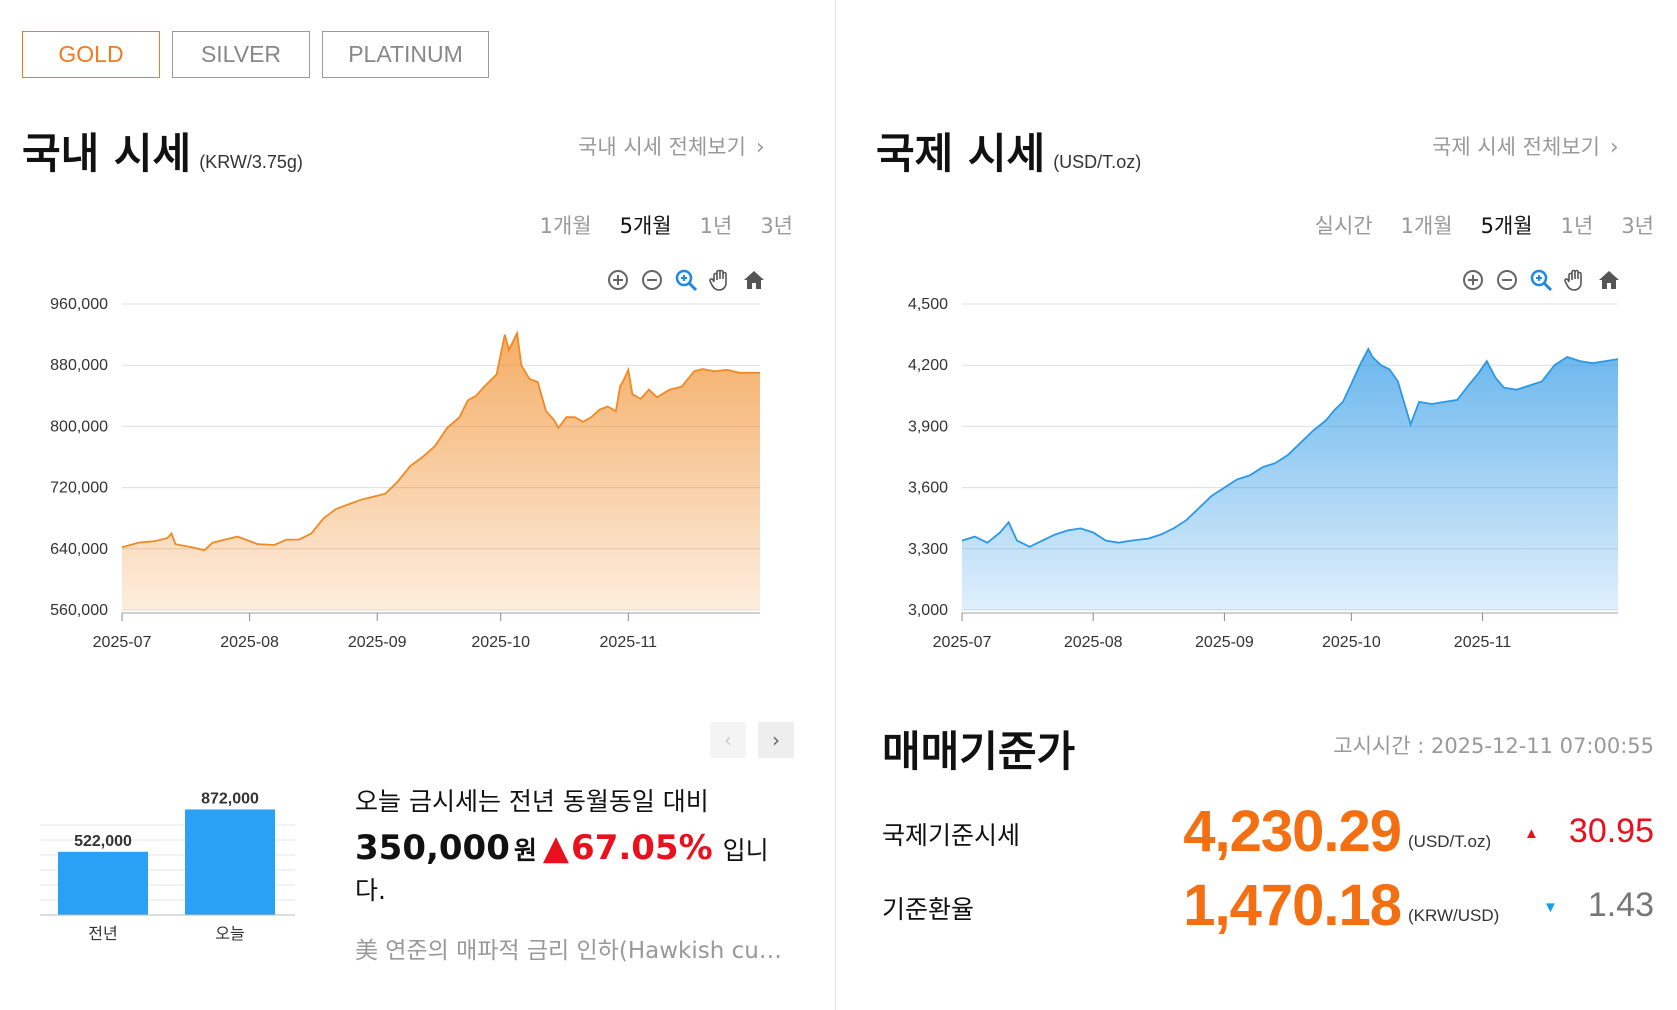  I want to click on bar-value-label: 872,000, so click(230, 798).